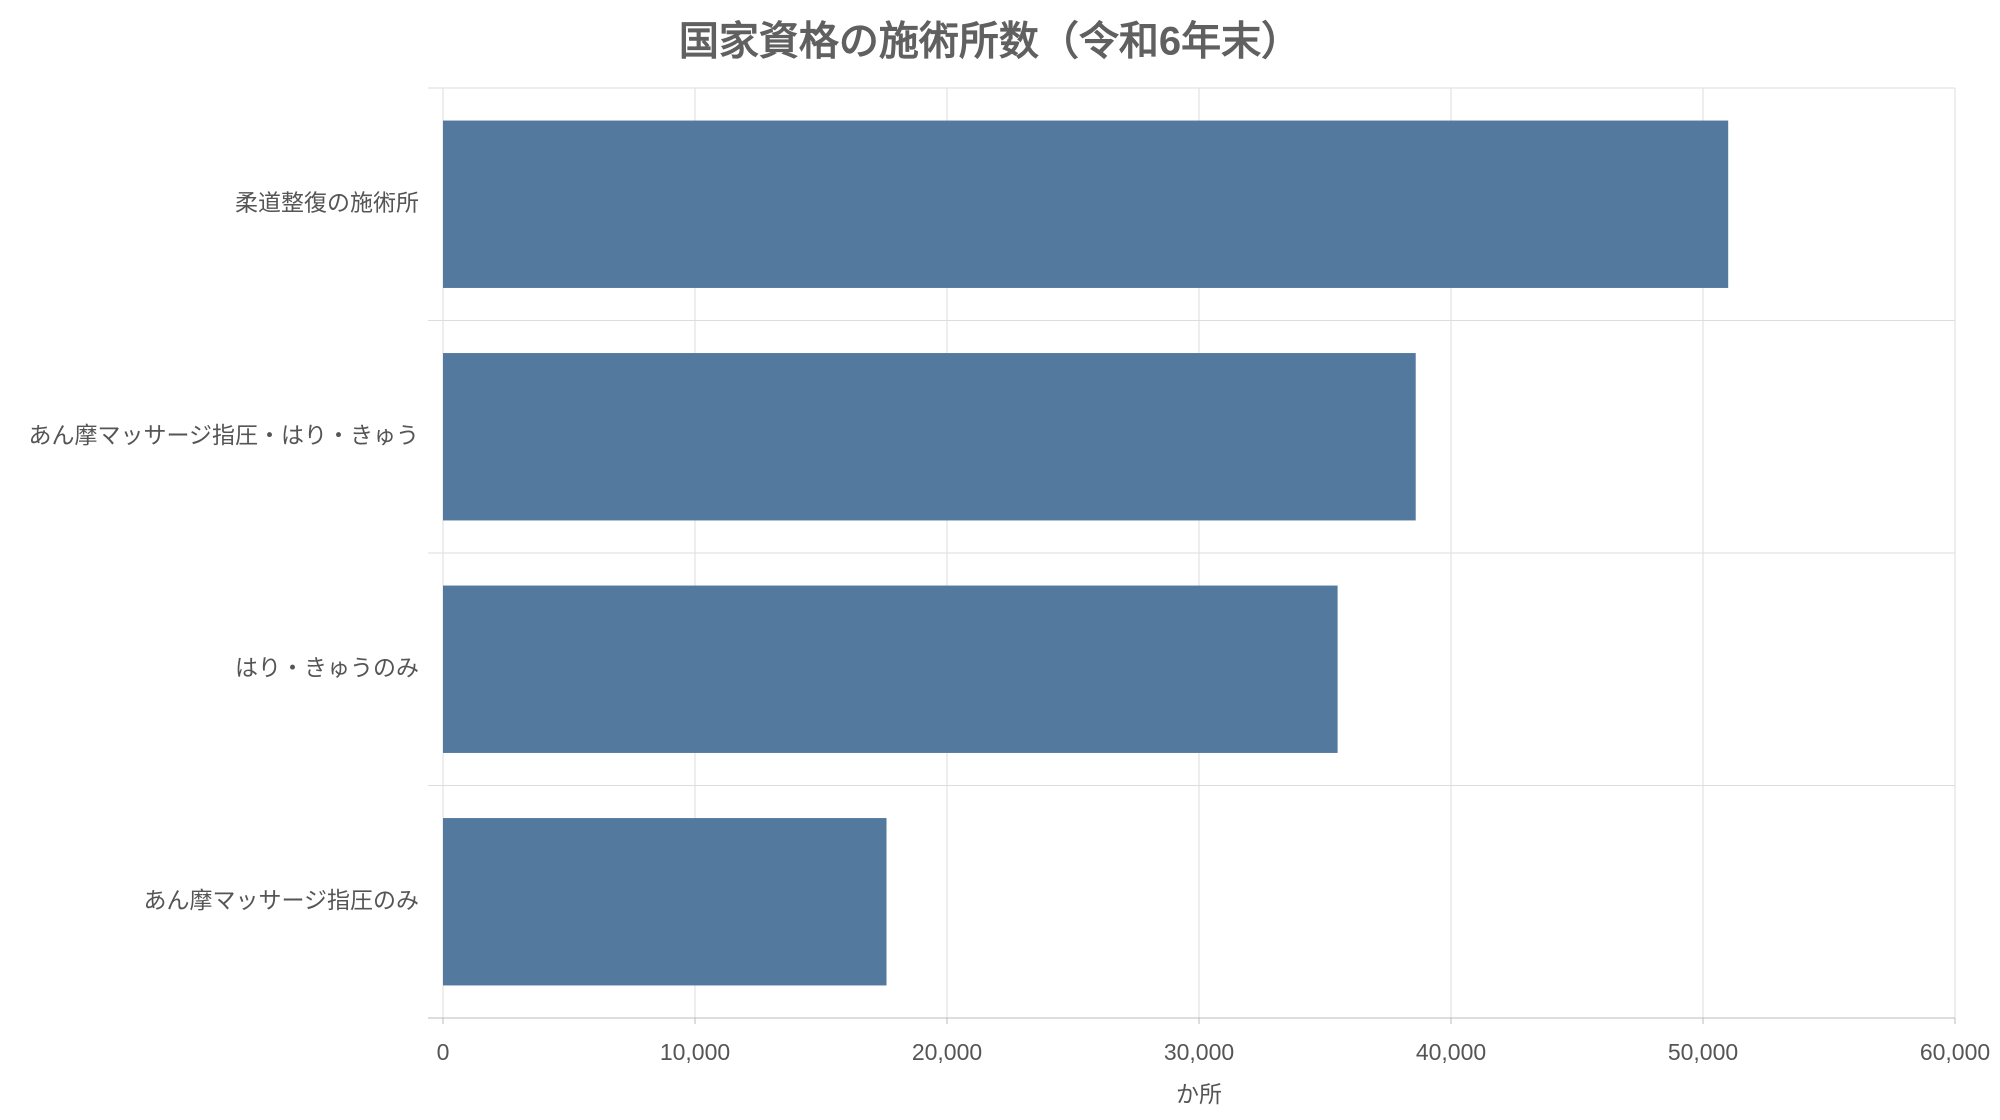  Describe the element at coordinates (947, 1052) in the screenshot. I see `x-tick-label: 20,000` at that location.